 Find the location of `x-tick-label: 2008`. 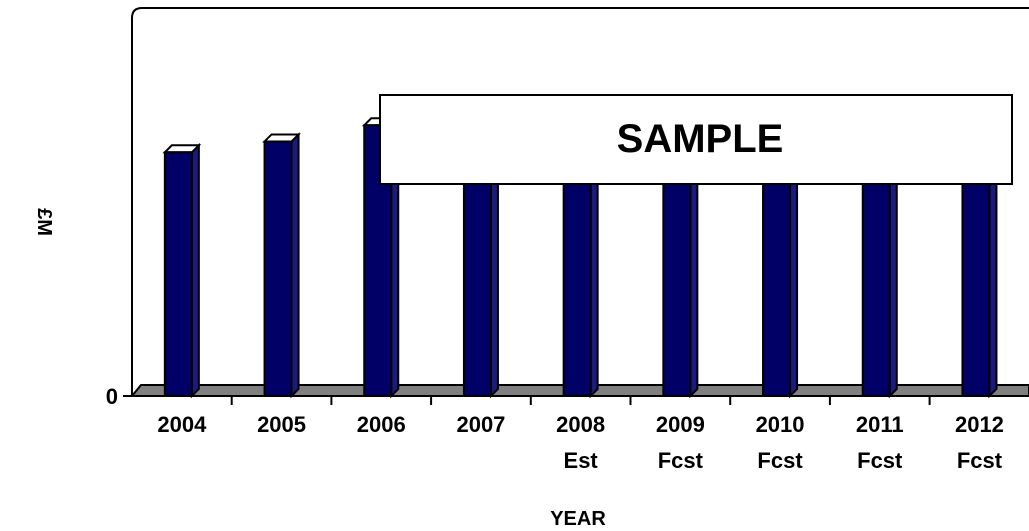

x-tick-label: 2008 is located at coordinates (580, 424).